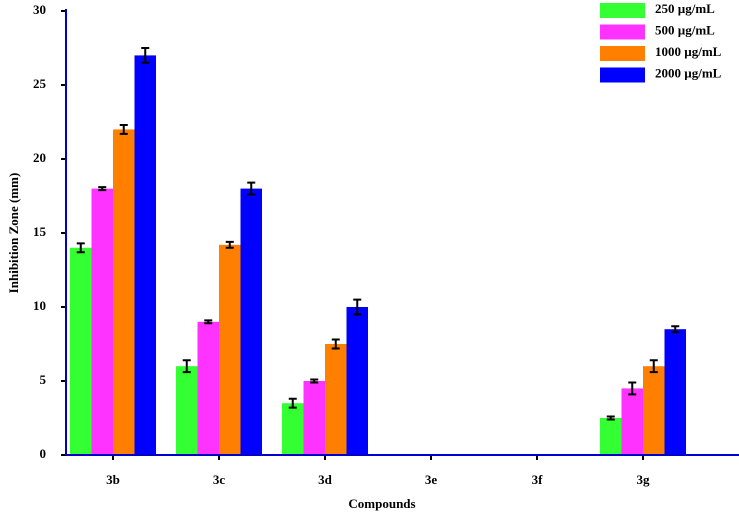 This screenshot has width=739, height=515. Describe the element at coordinates (39, 157) in the screenshot. I see `y-tick-label: 20` at that location.